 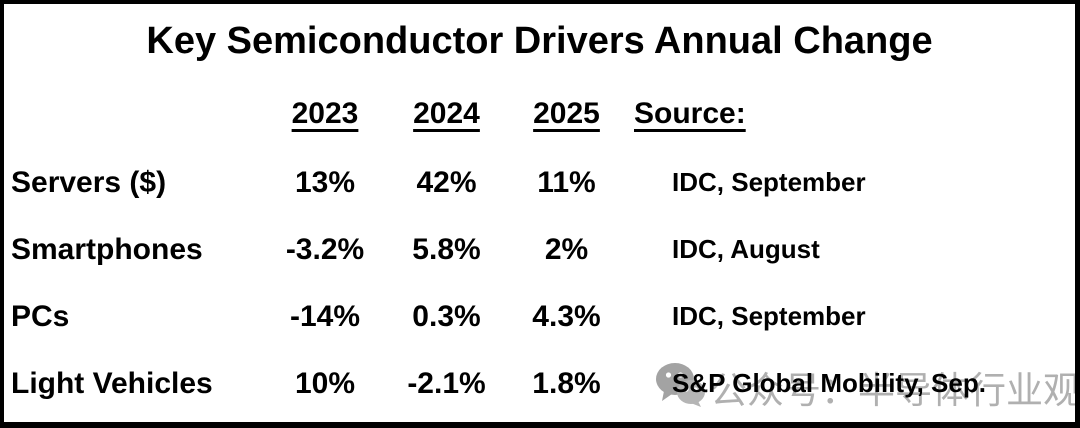 What do you see at coordinates (566, 383) in the screenshot?
I see `value-2025: 1.8%` at bounding box center [566, 383].